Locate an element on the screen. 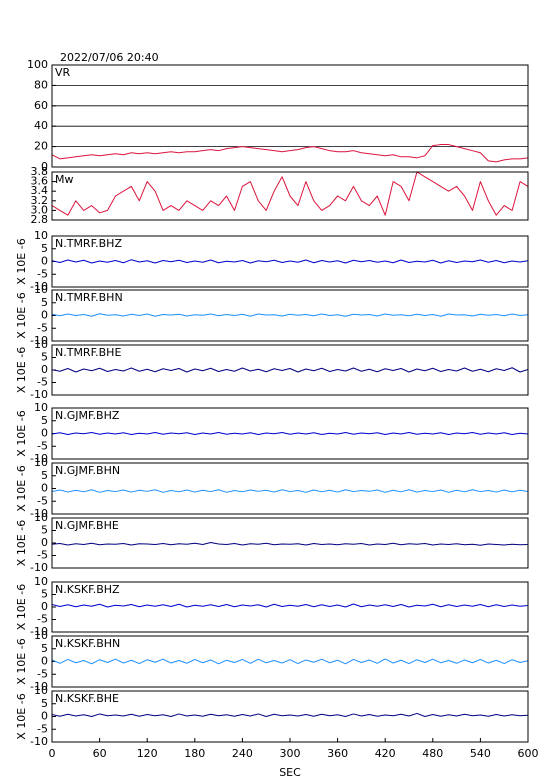 The image size is (554, 781). x-tick-label: 360 is located at coordinates (337, 753).